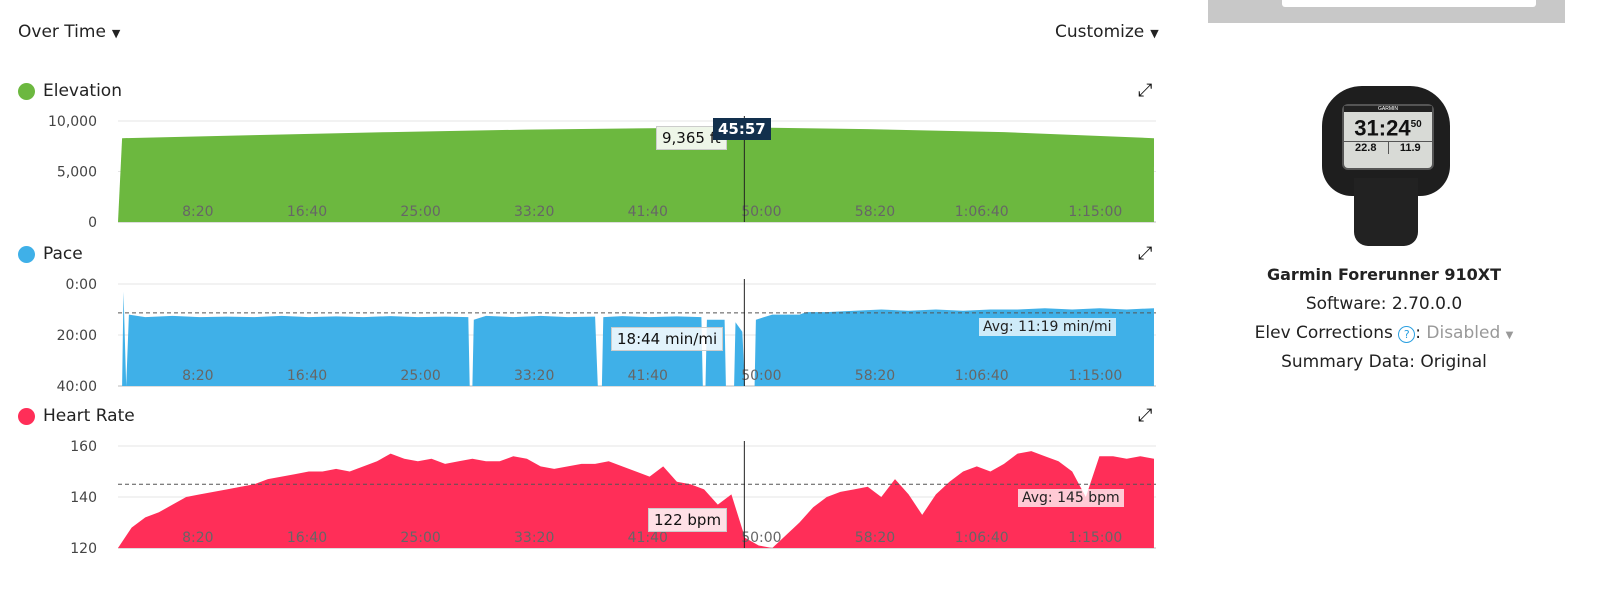 The height and width of the screenshot is (598, 1600). What do you see at coordinates (742, 129) in the screenshot?
I see `cursor-time: 45:57` at bounding box center [742, 129].